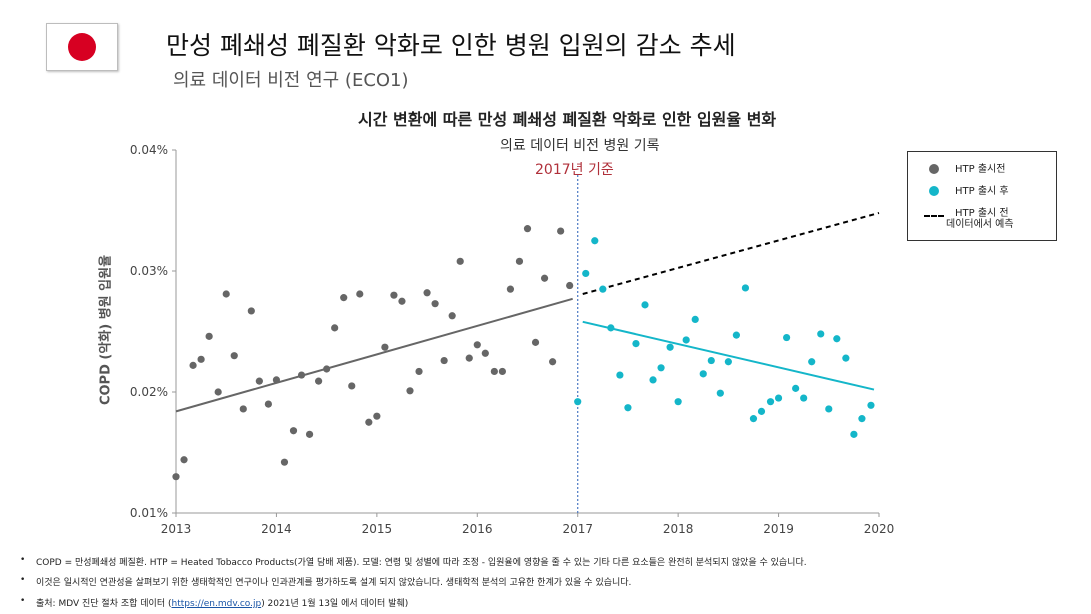  I want to click on chart-title: 시간 변환에 따른 만성 폐쇄성 폐질환 악화로 인한 입원율 변화, so click(567, 119).